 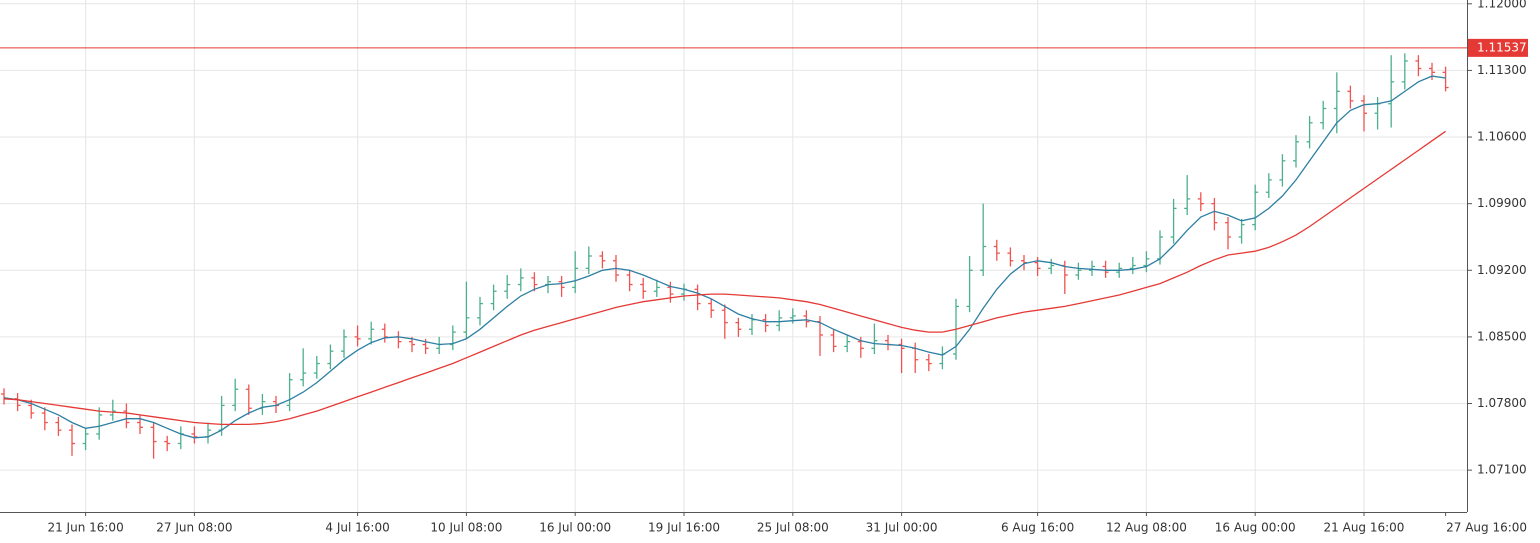 I want to click on x-tick-label: 16 Jul 00:00, so click(x=575, y=528).